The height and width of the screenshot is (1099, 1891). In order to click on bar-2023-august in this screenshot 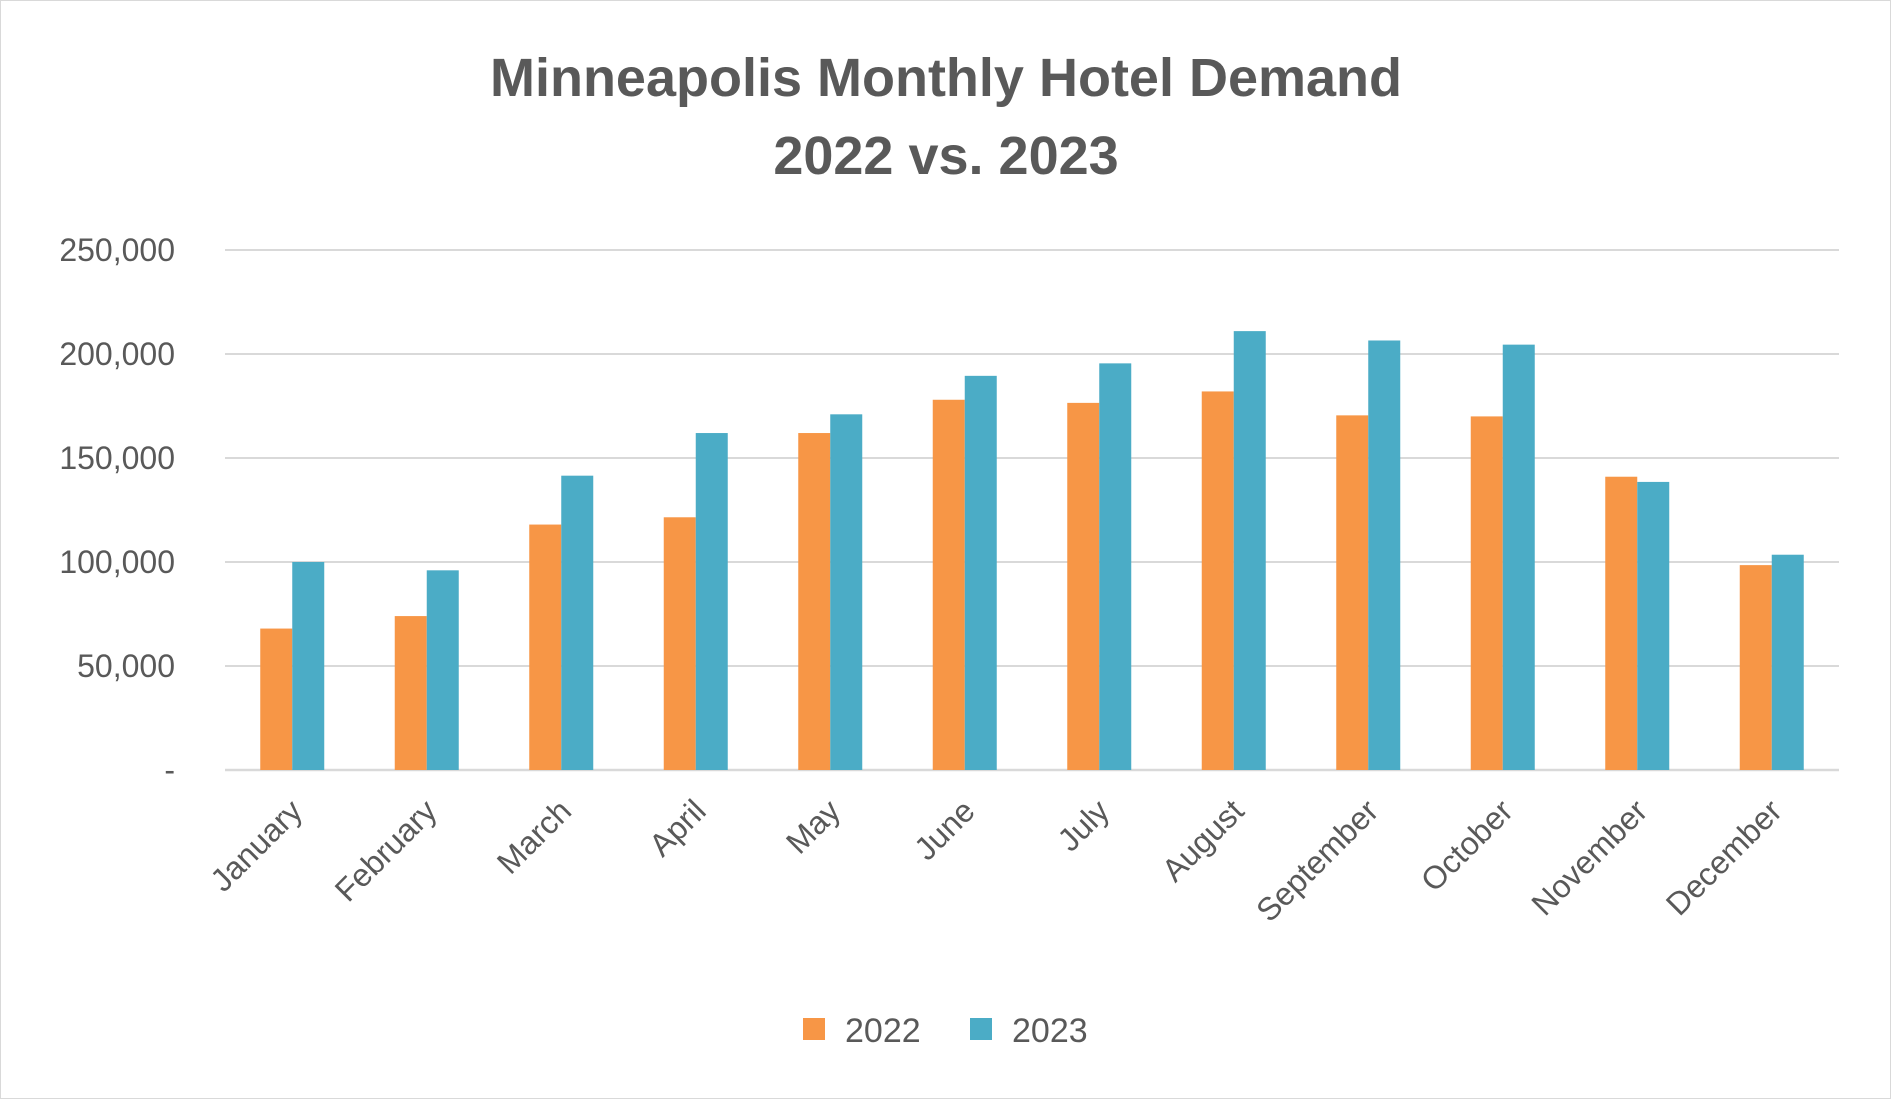, I will do `click(1249, 550)`.